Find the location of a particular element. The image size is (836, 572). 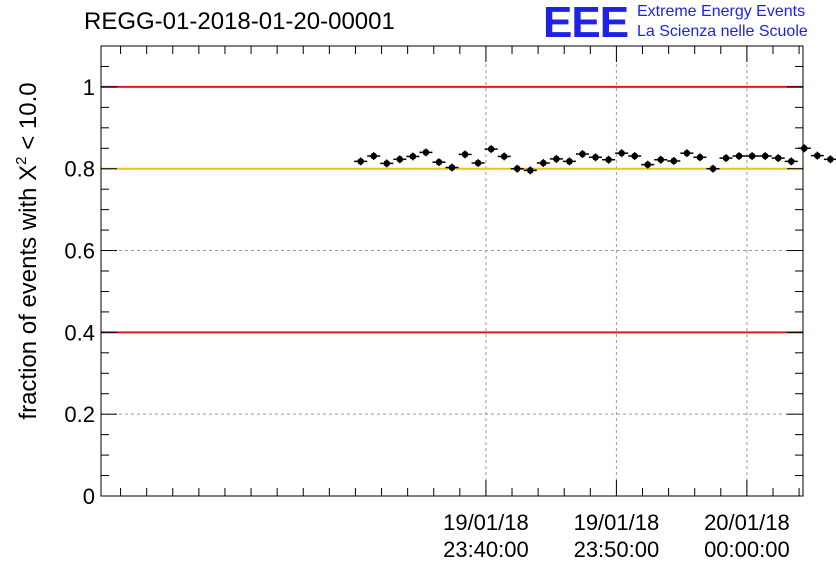

y-axis-label-prefix: fraction of events with is located at coordinates (28, 300).